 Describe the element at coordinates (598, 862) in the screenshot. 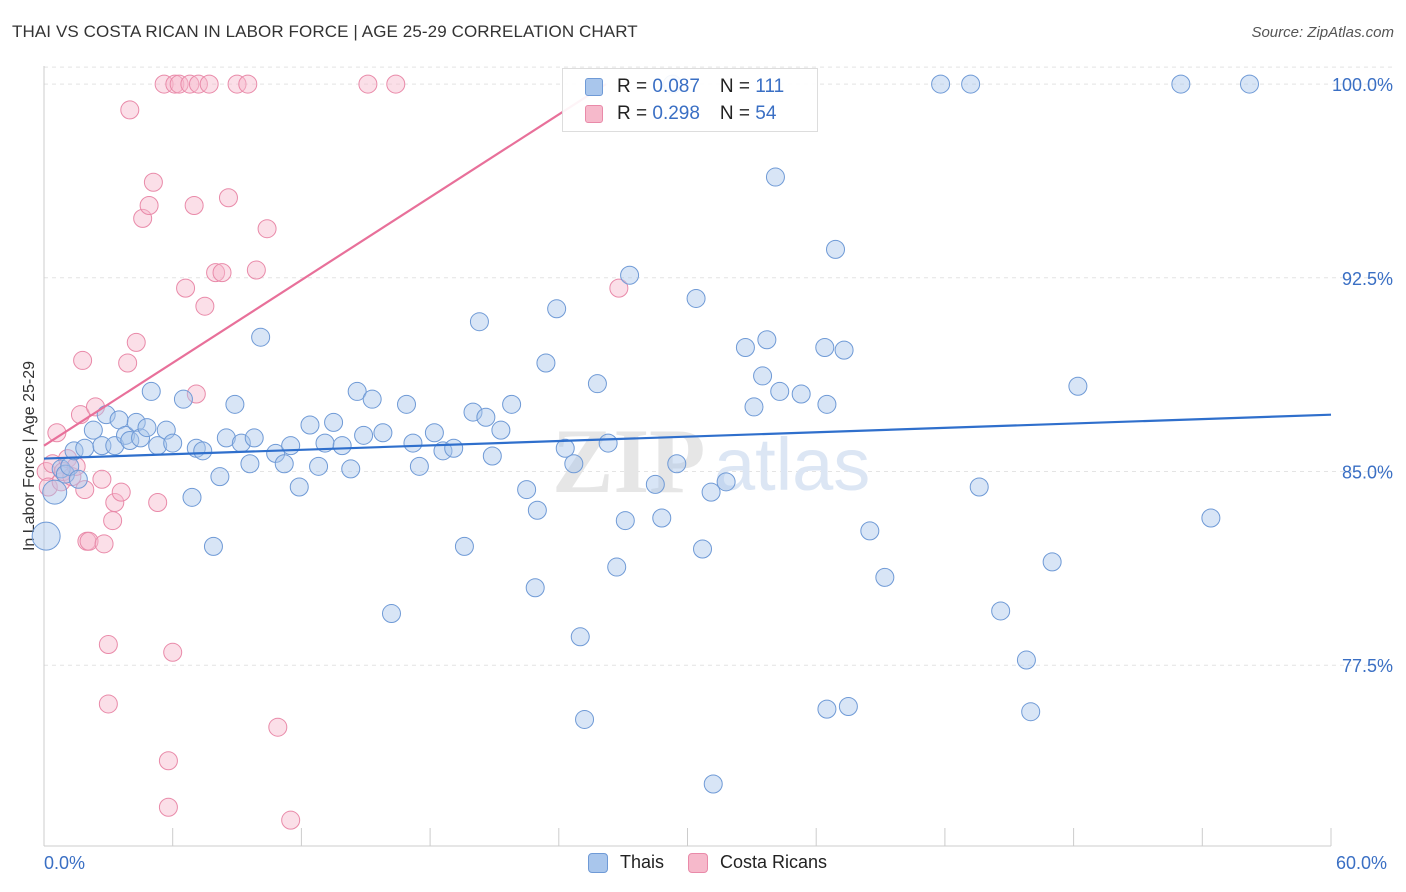

I see `series-legend-swatch-thais` at that location.